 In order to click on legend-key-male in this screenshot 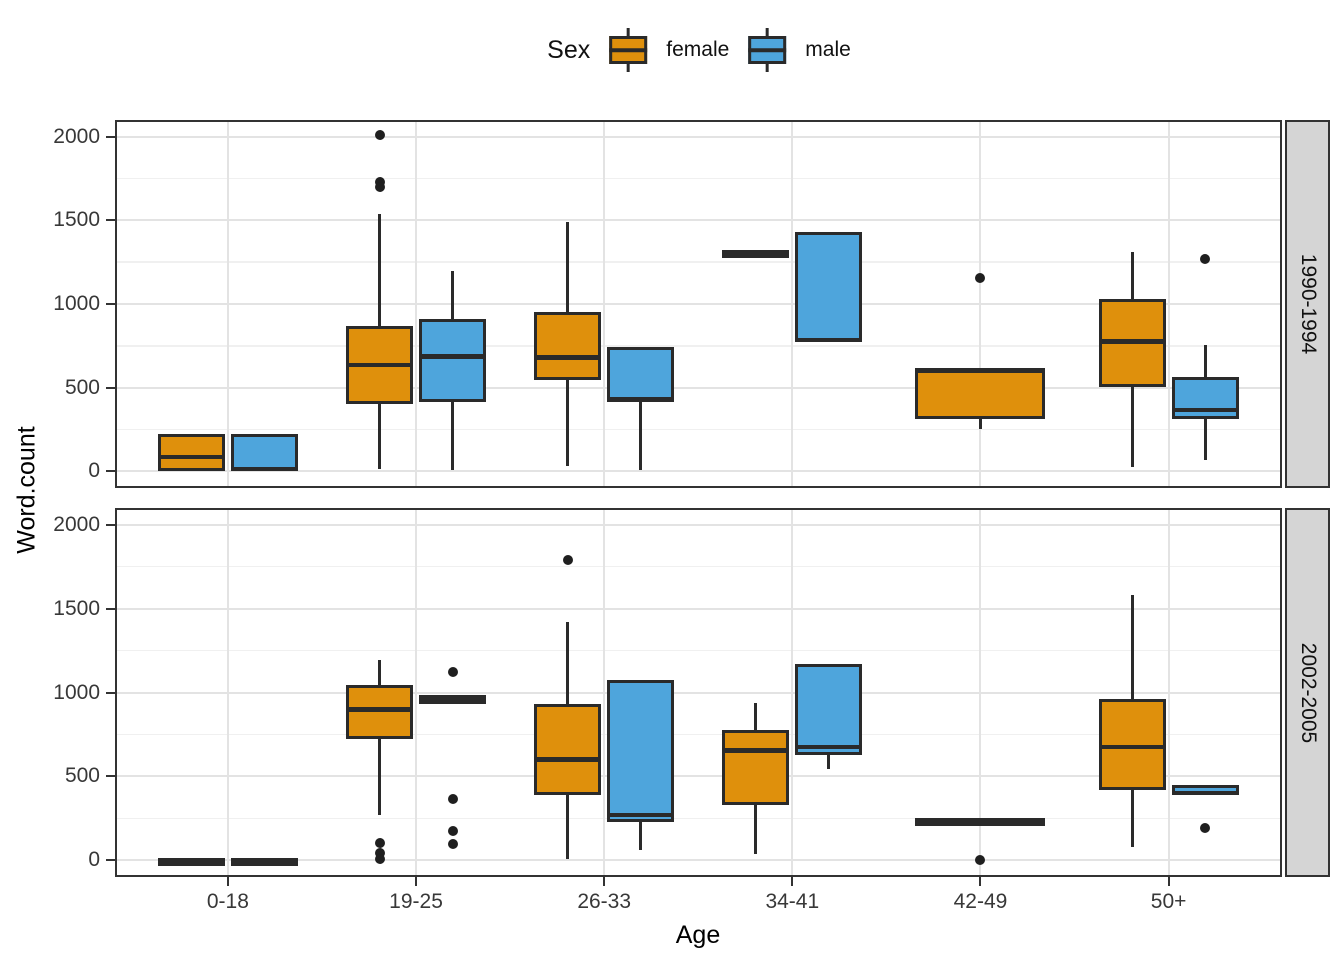, I will do `click(767, 50)`.